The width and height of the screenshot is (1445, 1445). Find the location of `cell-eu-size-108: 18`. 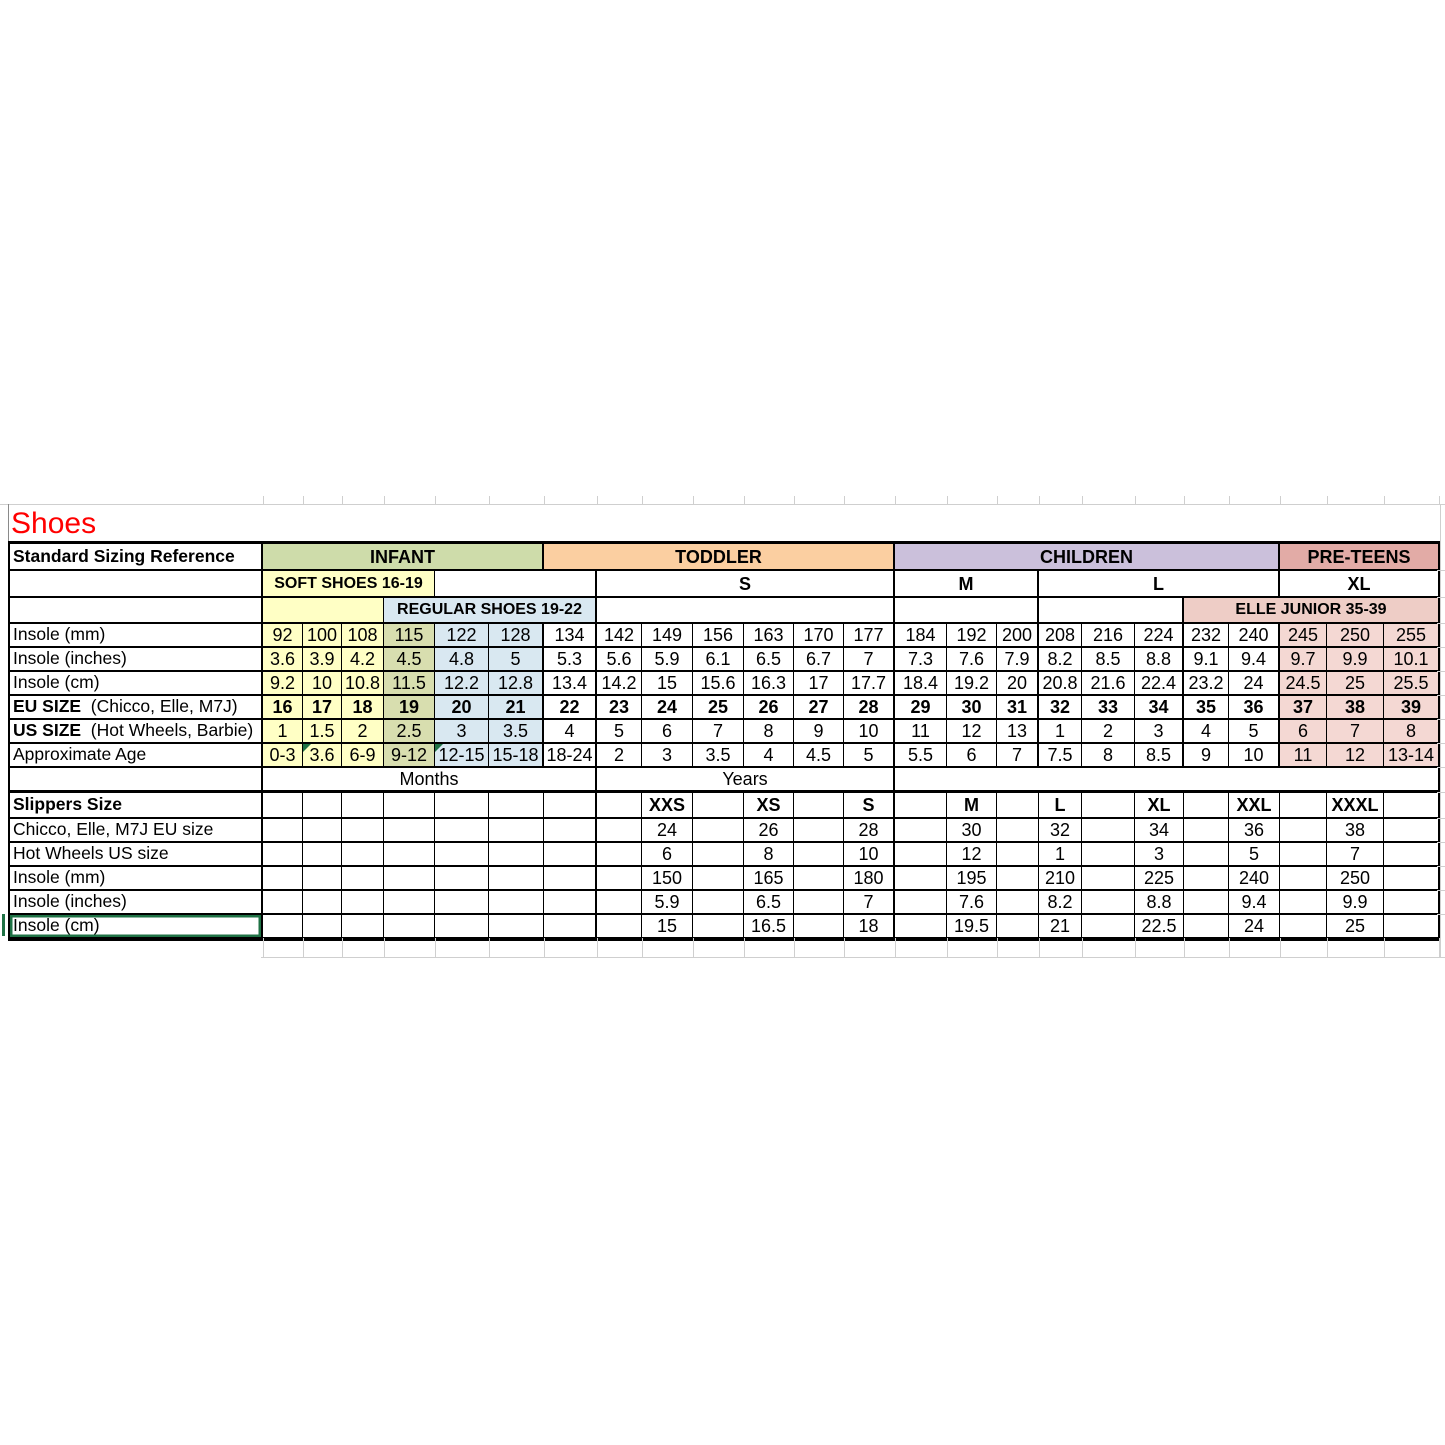

cell-eu-size-108: 18 is located at coordinates (363, 708).